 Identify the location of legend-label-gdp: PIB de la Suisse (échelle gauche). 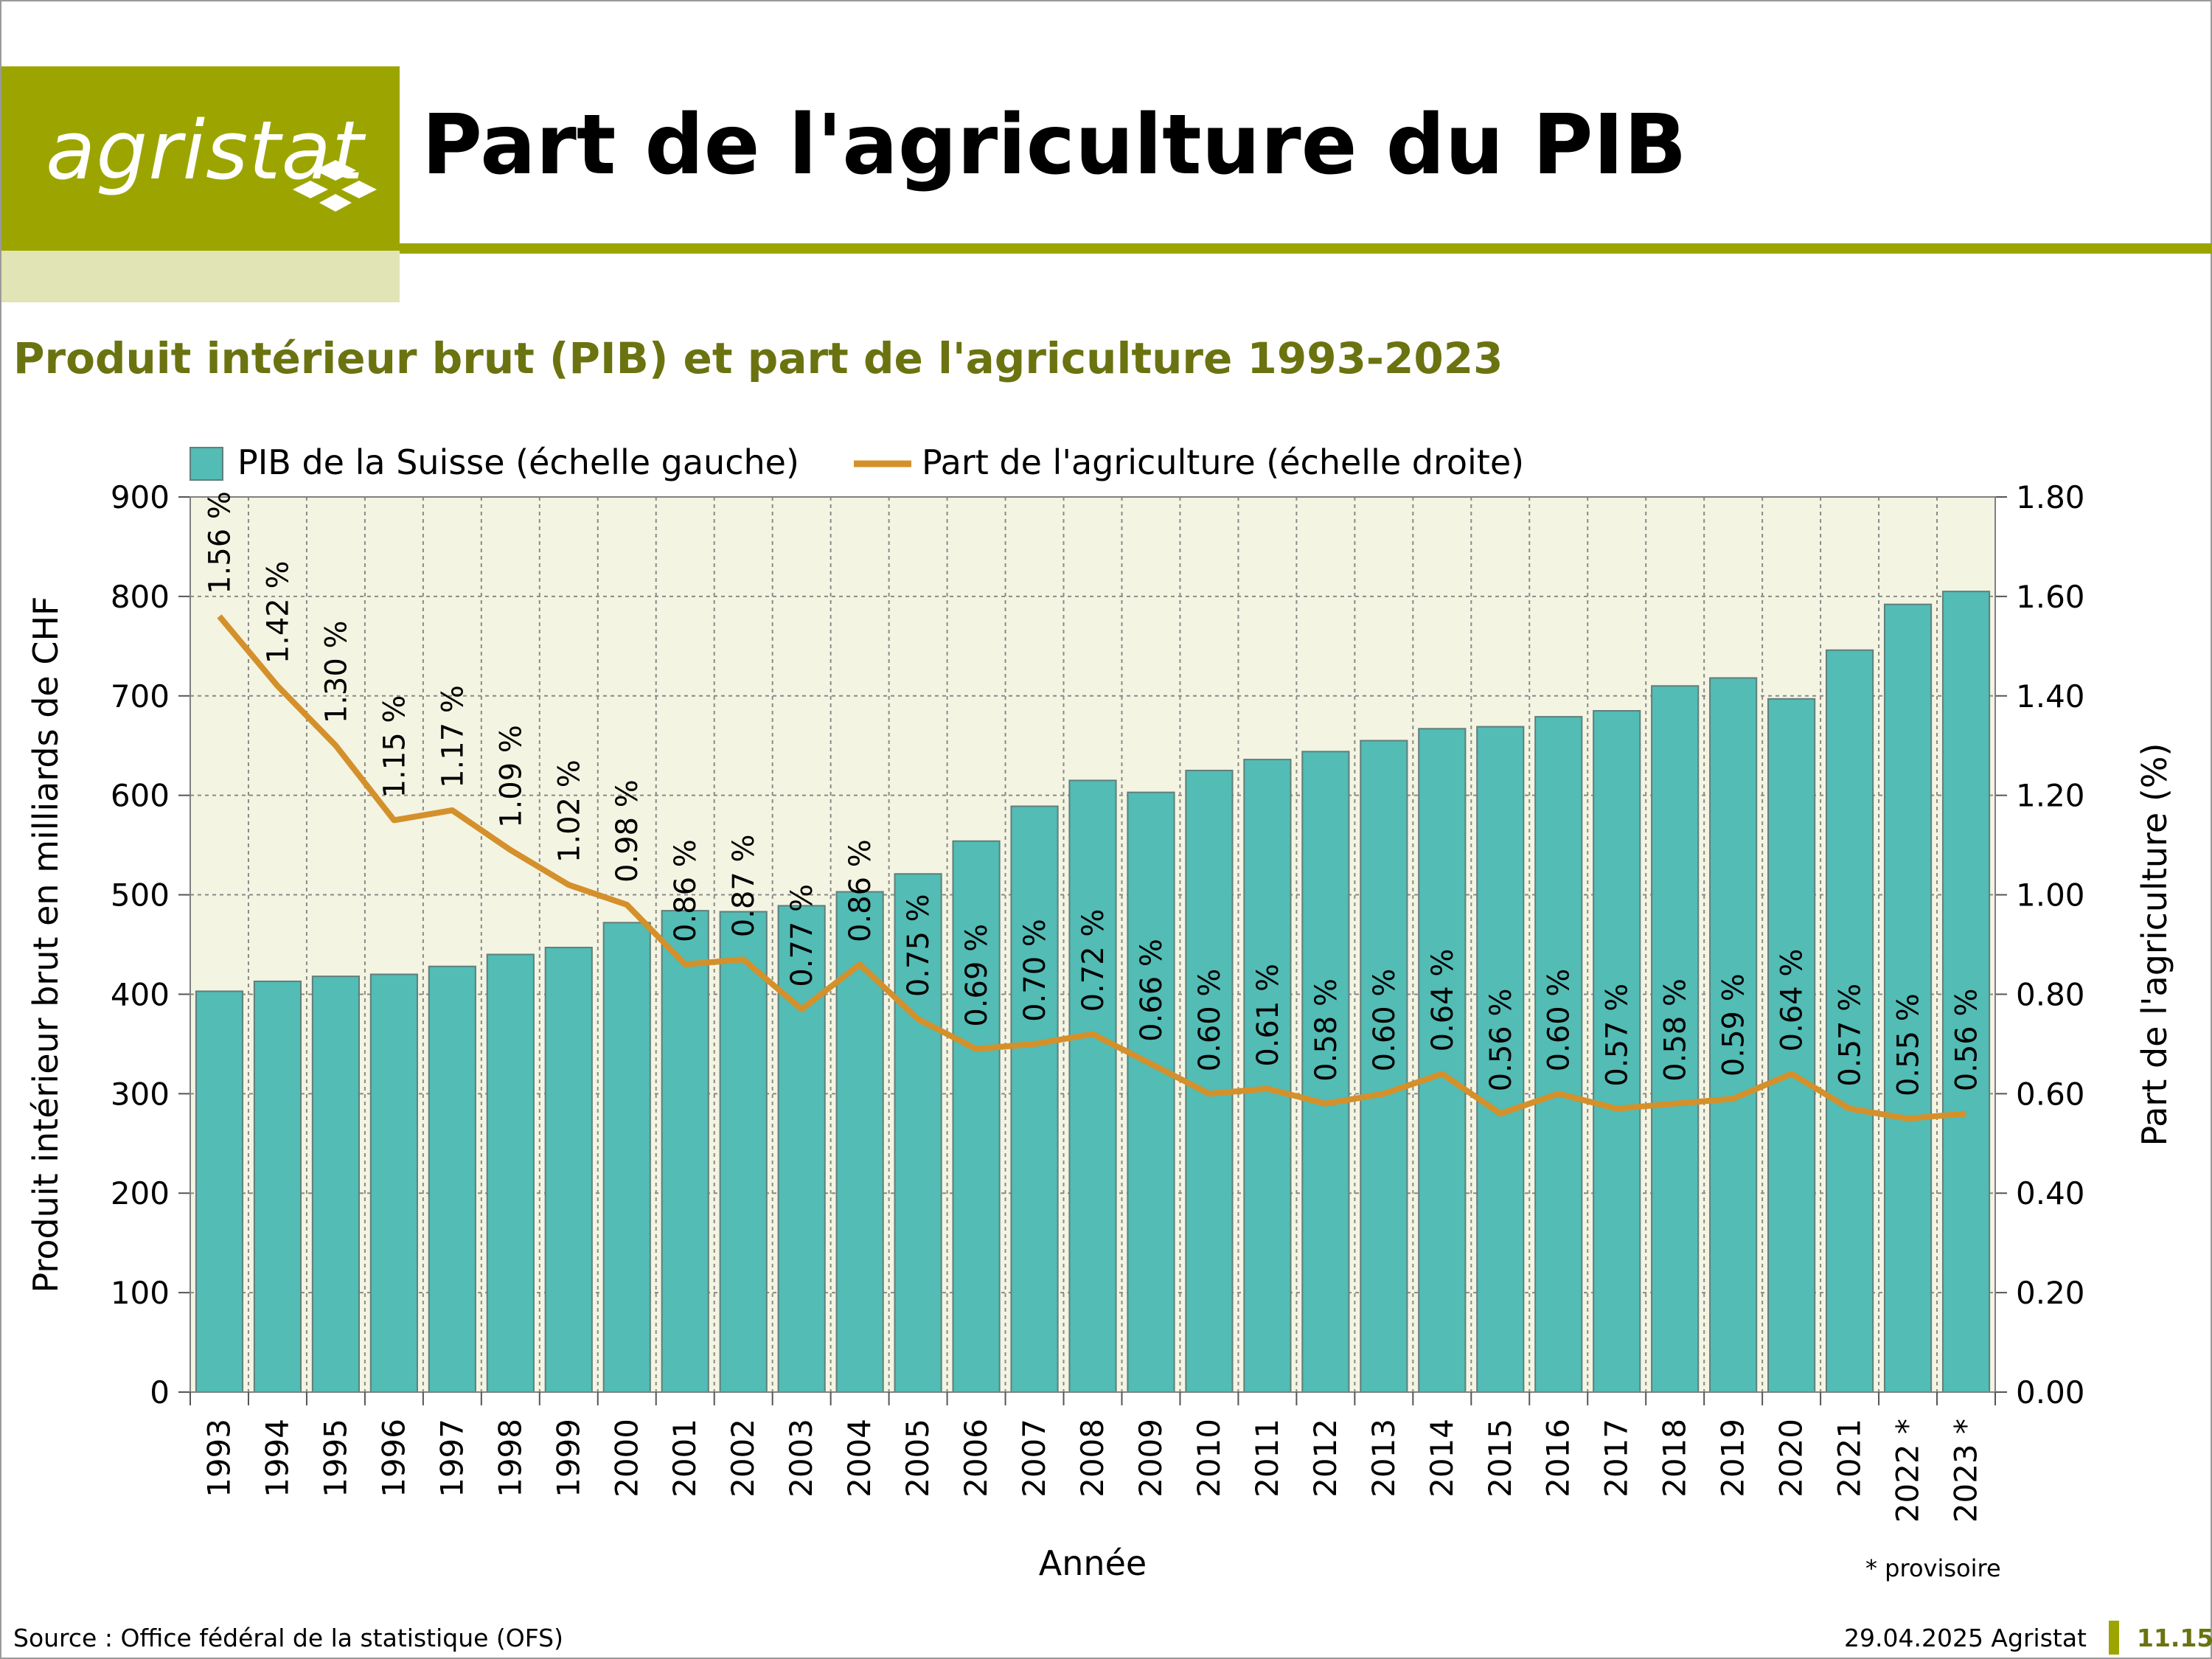
(518, 462).